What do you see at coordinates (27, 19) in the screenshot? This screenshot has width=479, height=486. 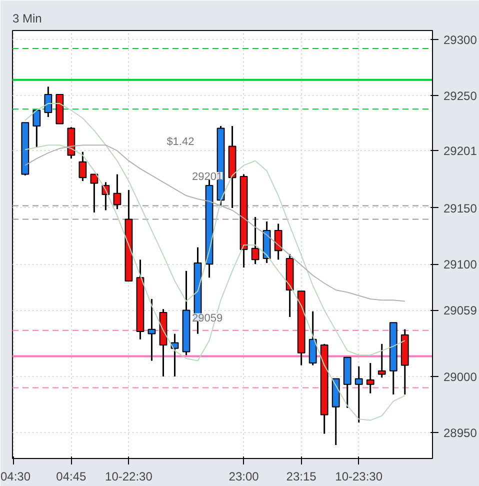 I see `chart-title: 3 Min` at bounding box center [27, 19].